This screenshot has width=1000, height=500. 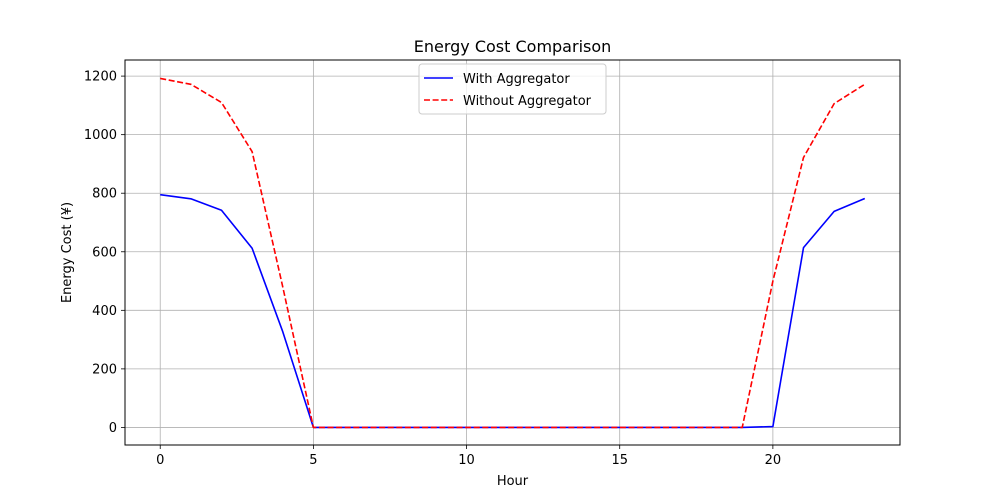 I want to click on legend-label-without-aggregator: Without Aggregator, so click(x=527, y=101).